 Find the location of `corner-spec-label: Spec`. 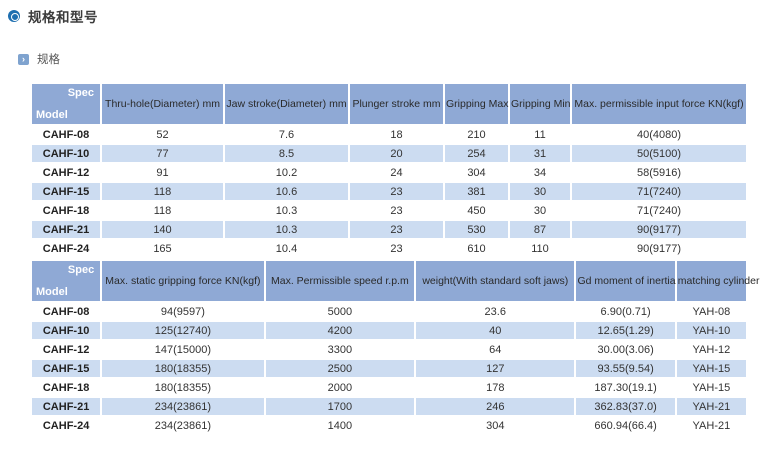

corner-spec-label: Spec is located at coordinates (80, 93).